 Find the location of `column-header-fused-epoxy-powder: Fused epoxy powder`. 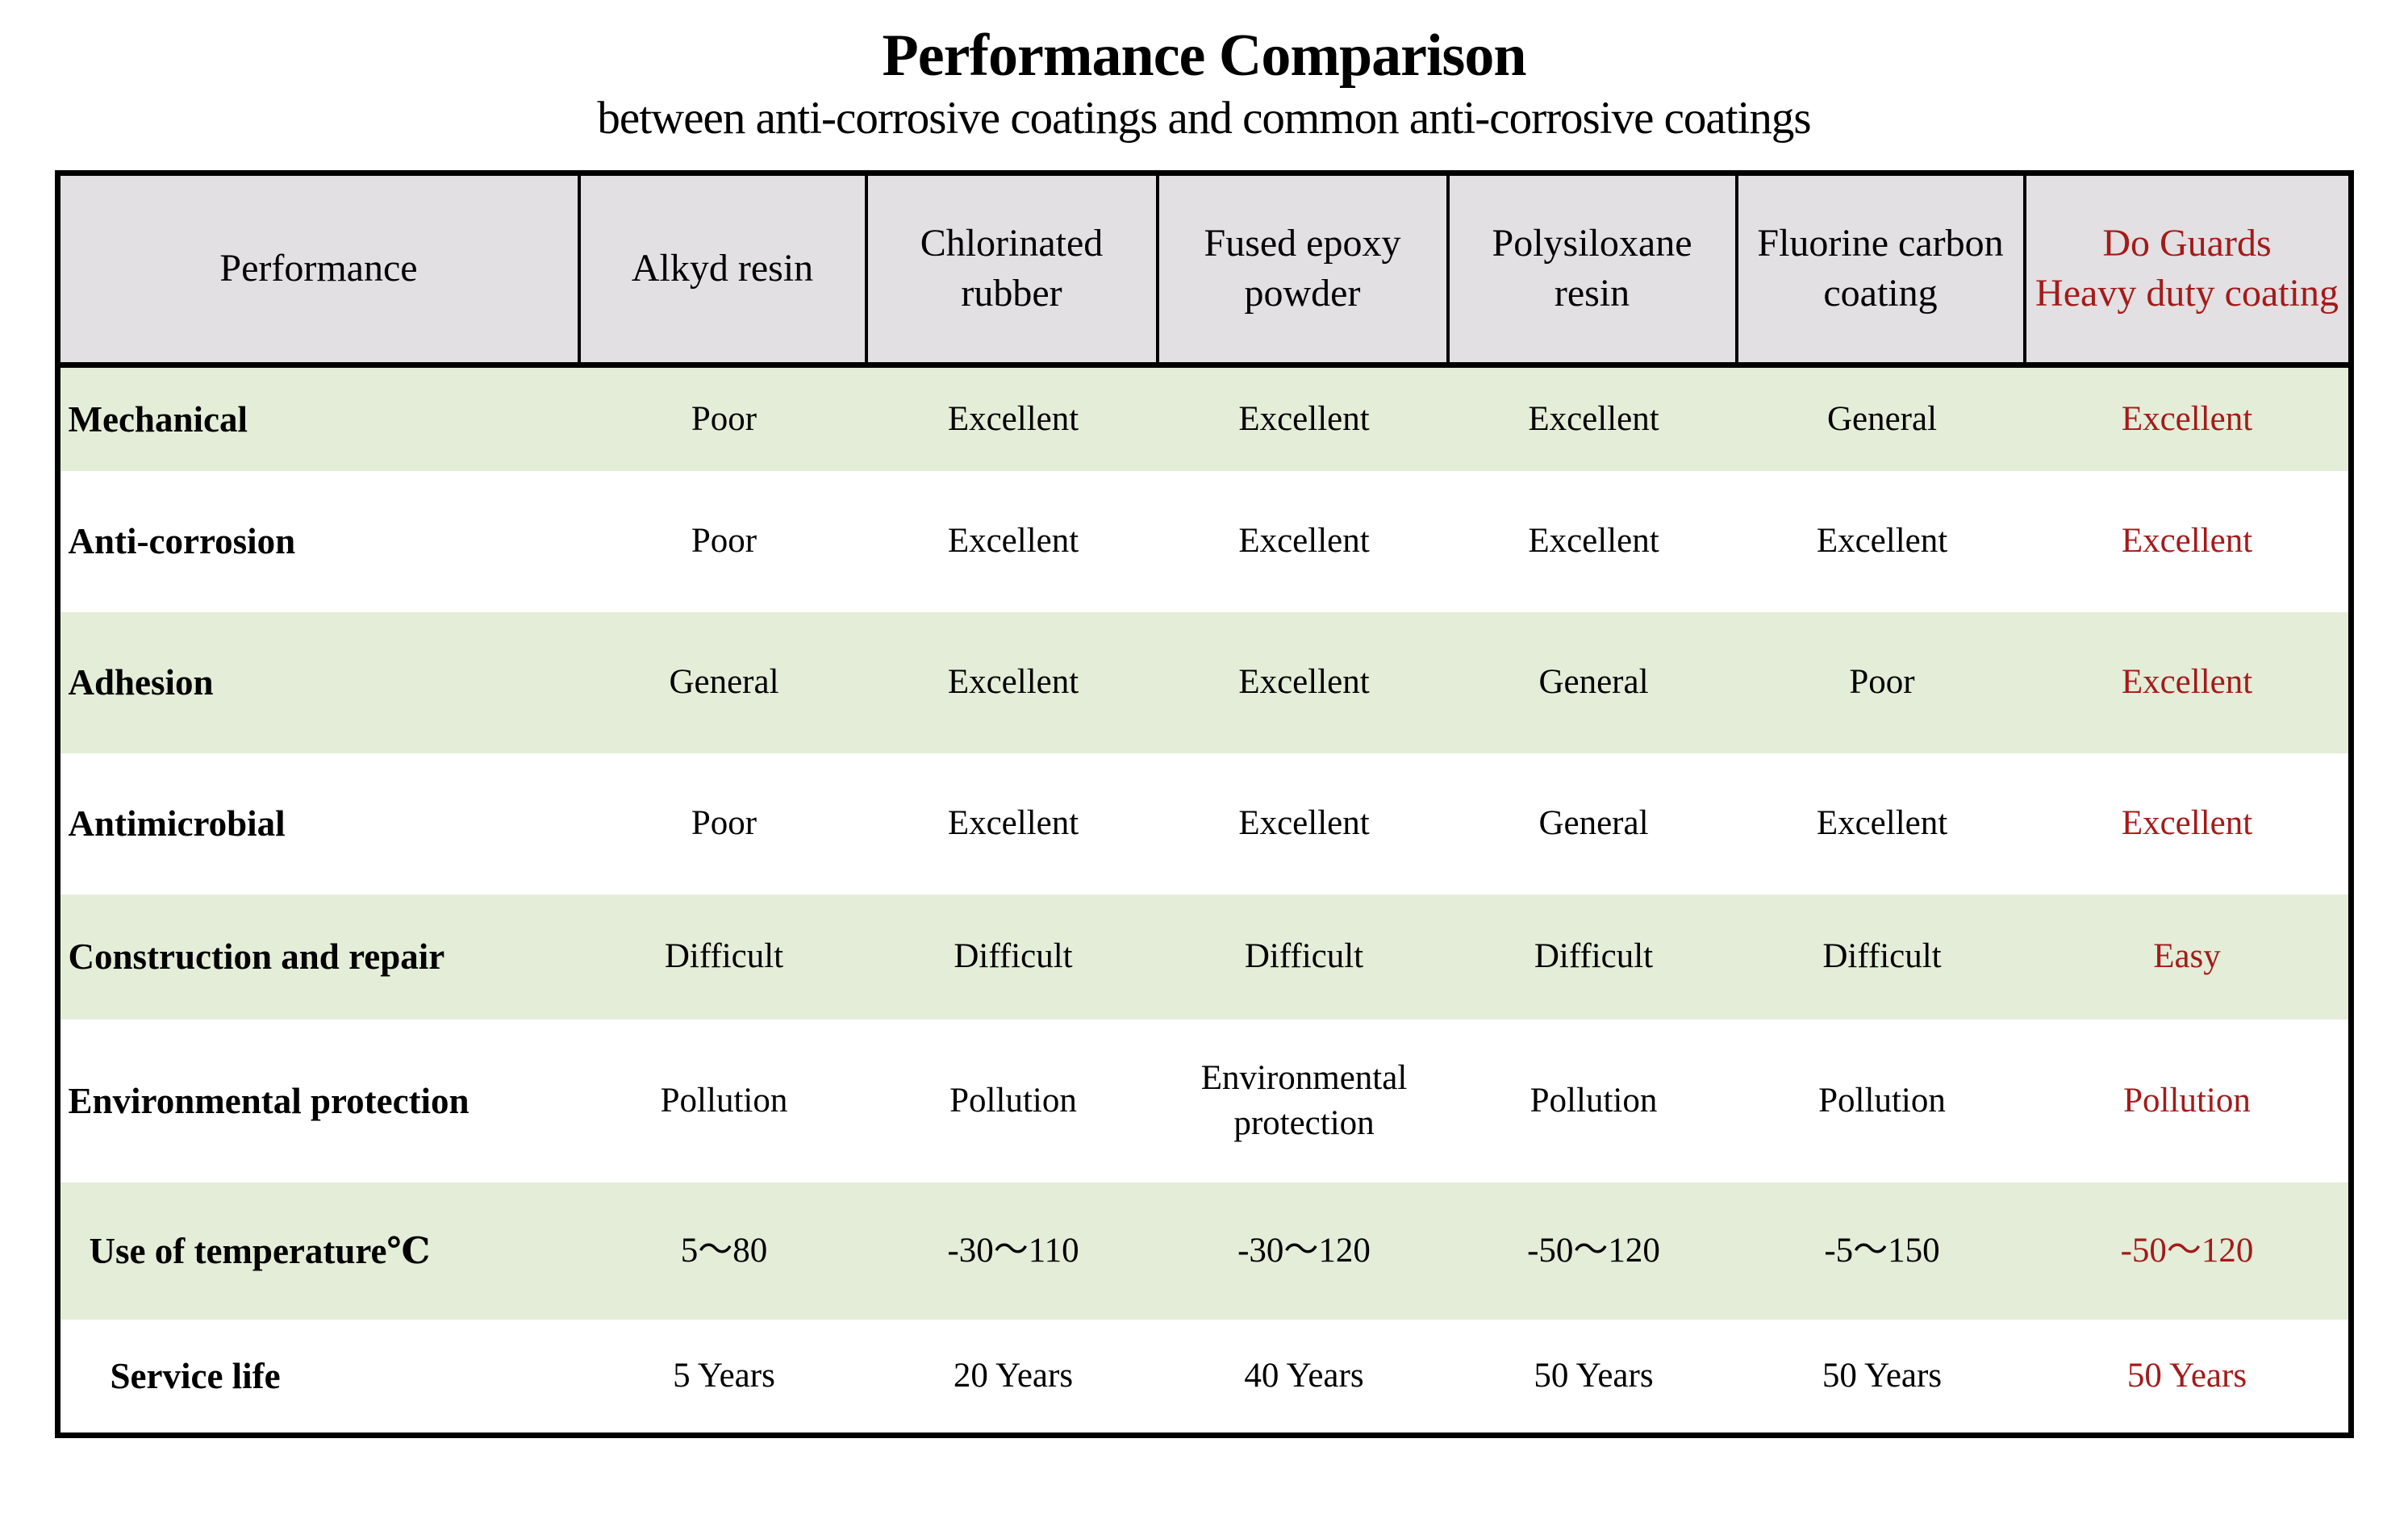

column-header-fused-epoxy-powder: Fused epoxy powder is located at coordinates (1304, 268).